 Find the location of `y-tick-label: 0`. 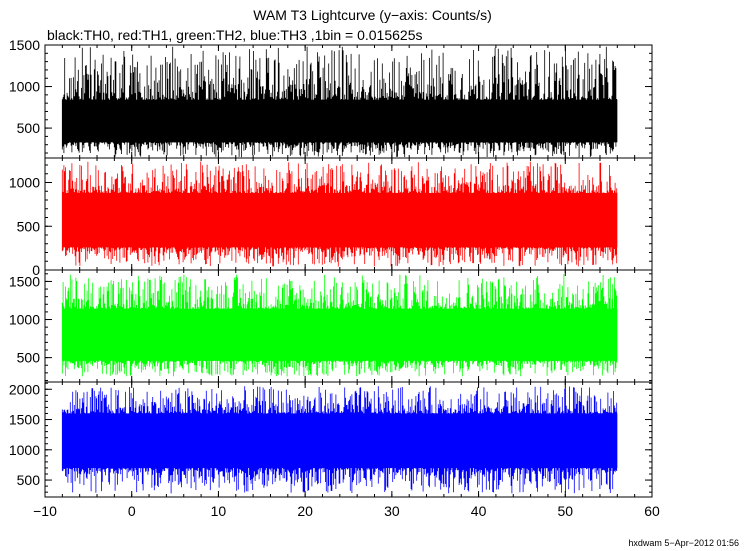

y-tick-label: 0 is located at coordinates (36, 270).